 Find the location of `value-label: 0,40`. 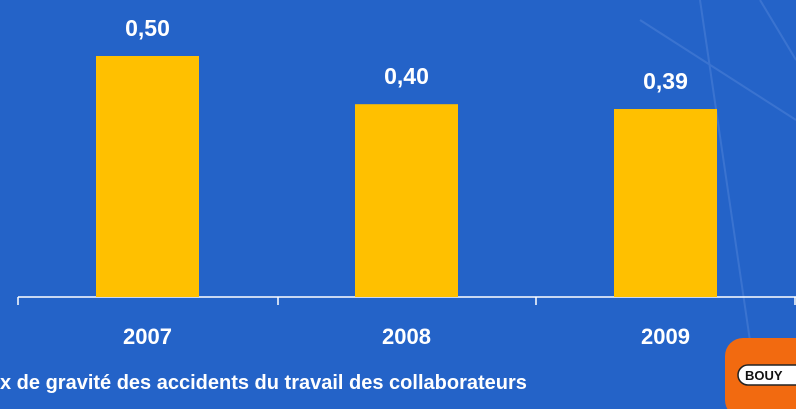

value-label: 0,40 is located at coordinates (406, 76).